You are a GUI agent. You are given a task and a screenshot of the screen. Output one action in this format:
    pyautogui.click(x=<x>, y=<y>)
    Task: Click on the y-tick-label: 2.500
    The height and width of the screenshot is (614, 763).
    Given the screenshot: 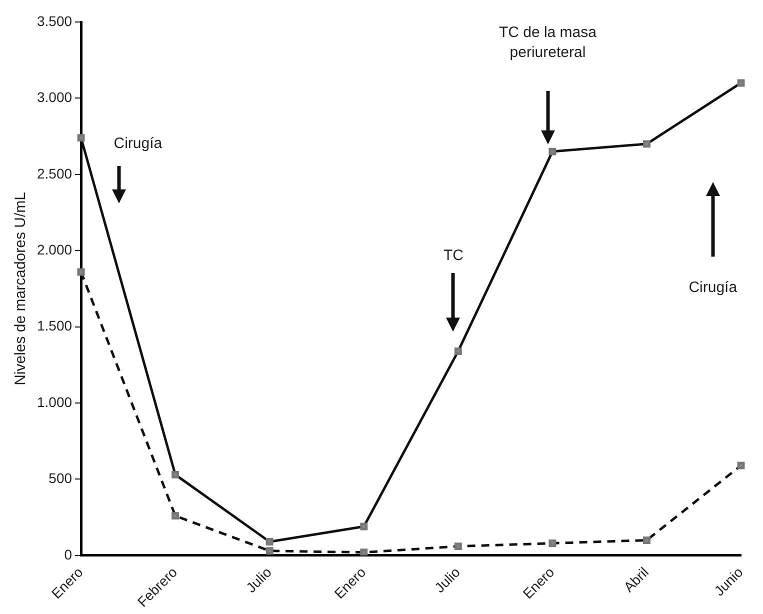 What is the action you would take?
    pyautogui.click(x=54, y=173)
    